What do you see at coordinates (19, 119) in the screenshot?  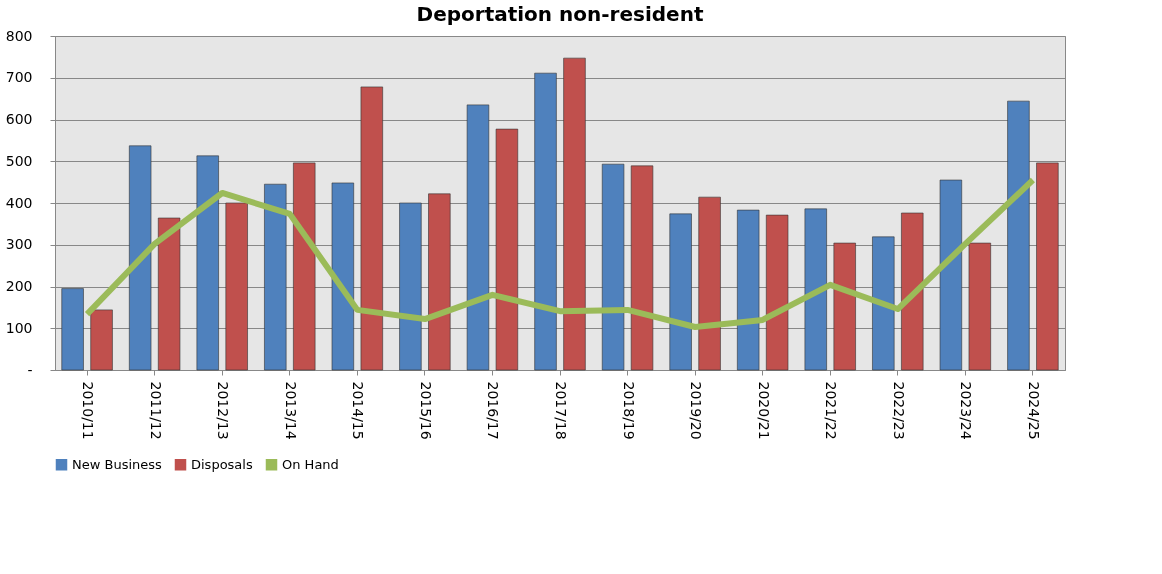 I see `y-tick-label: 600` at bounding box center [19, 119].